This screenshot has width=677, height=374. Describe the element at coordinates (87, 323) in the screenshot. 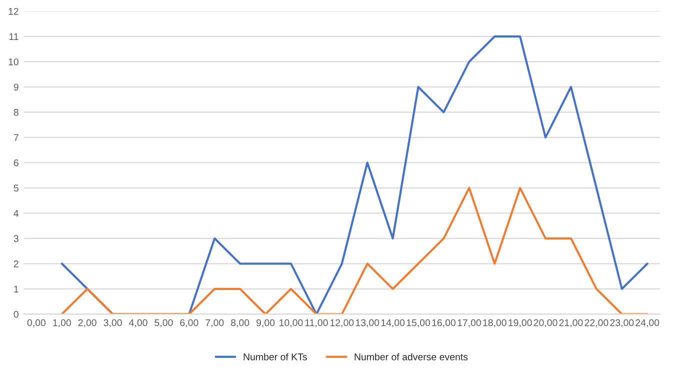

I see `x-tick-label: 2,00` at that location.